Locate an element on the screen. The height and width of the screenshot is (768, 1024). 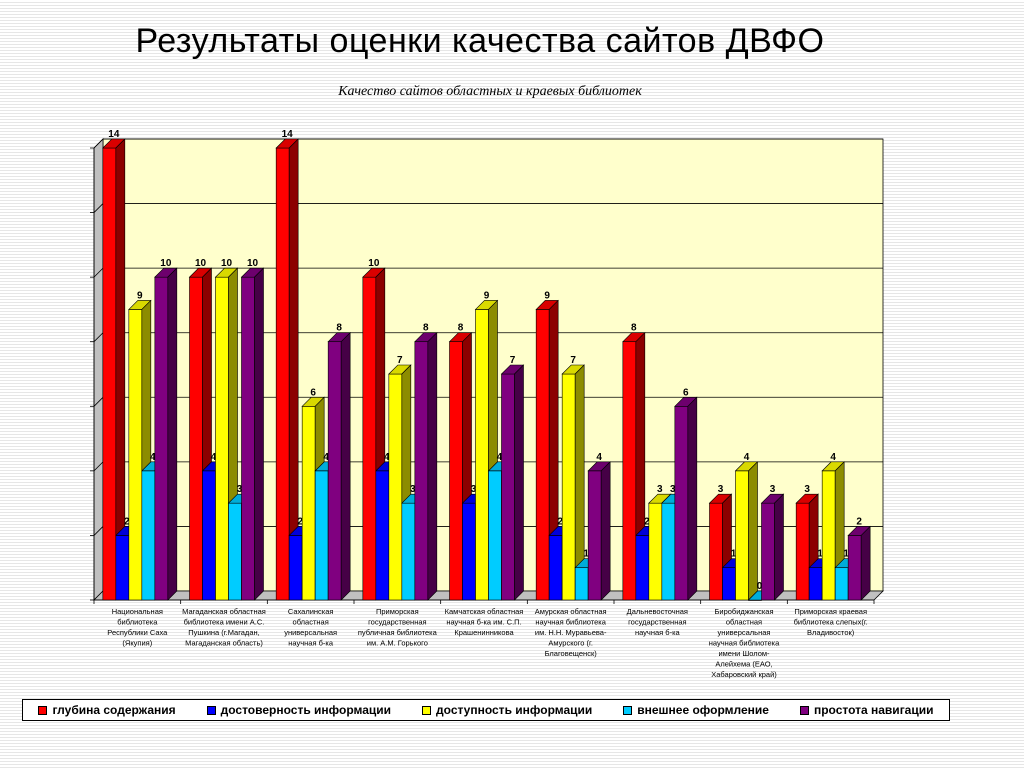
data-label: 9 is located at coordinates (547, 295).